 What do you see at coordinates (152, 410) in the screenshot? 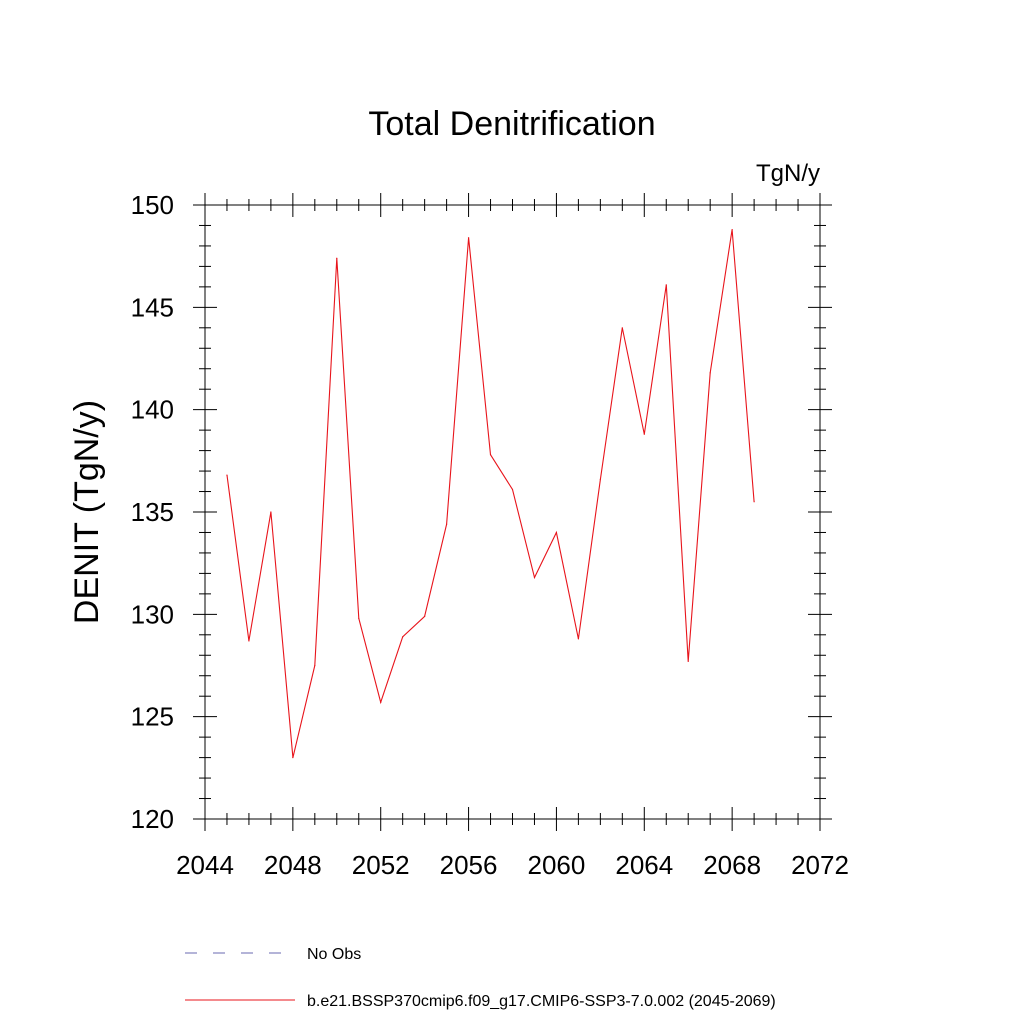
I see `y-tick-label: 140` at bounding box center [152, 410].